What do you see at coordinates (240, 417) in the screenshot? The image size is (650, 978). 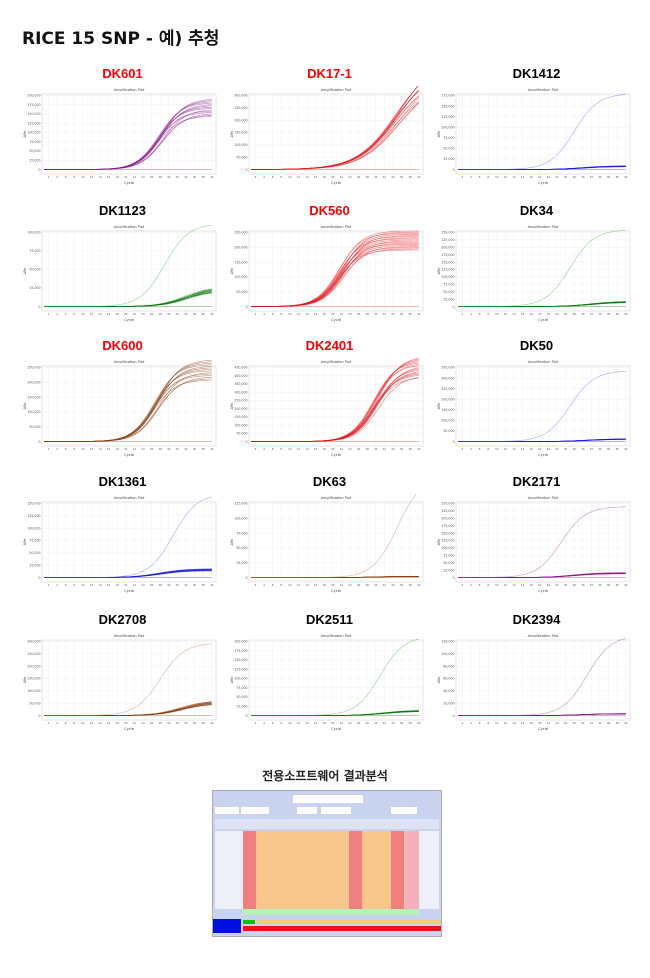 I see `y-tick-label: 150,000` at bounding box center [240, 417].